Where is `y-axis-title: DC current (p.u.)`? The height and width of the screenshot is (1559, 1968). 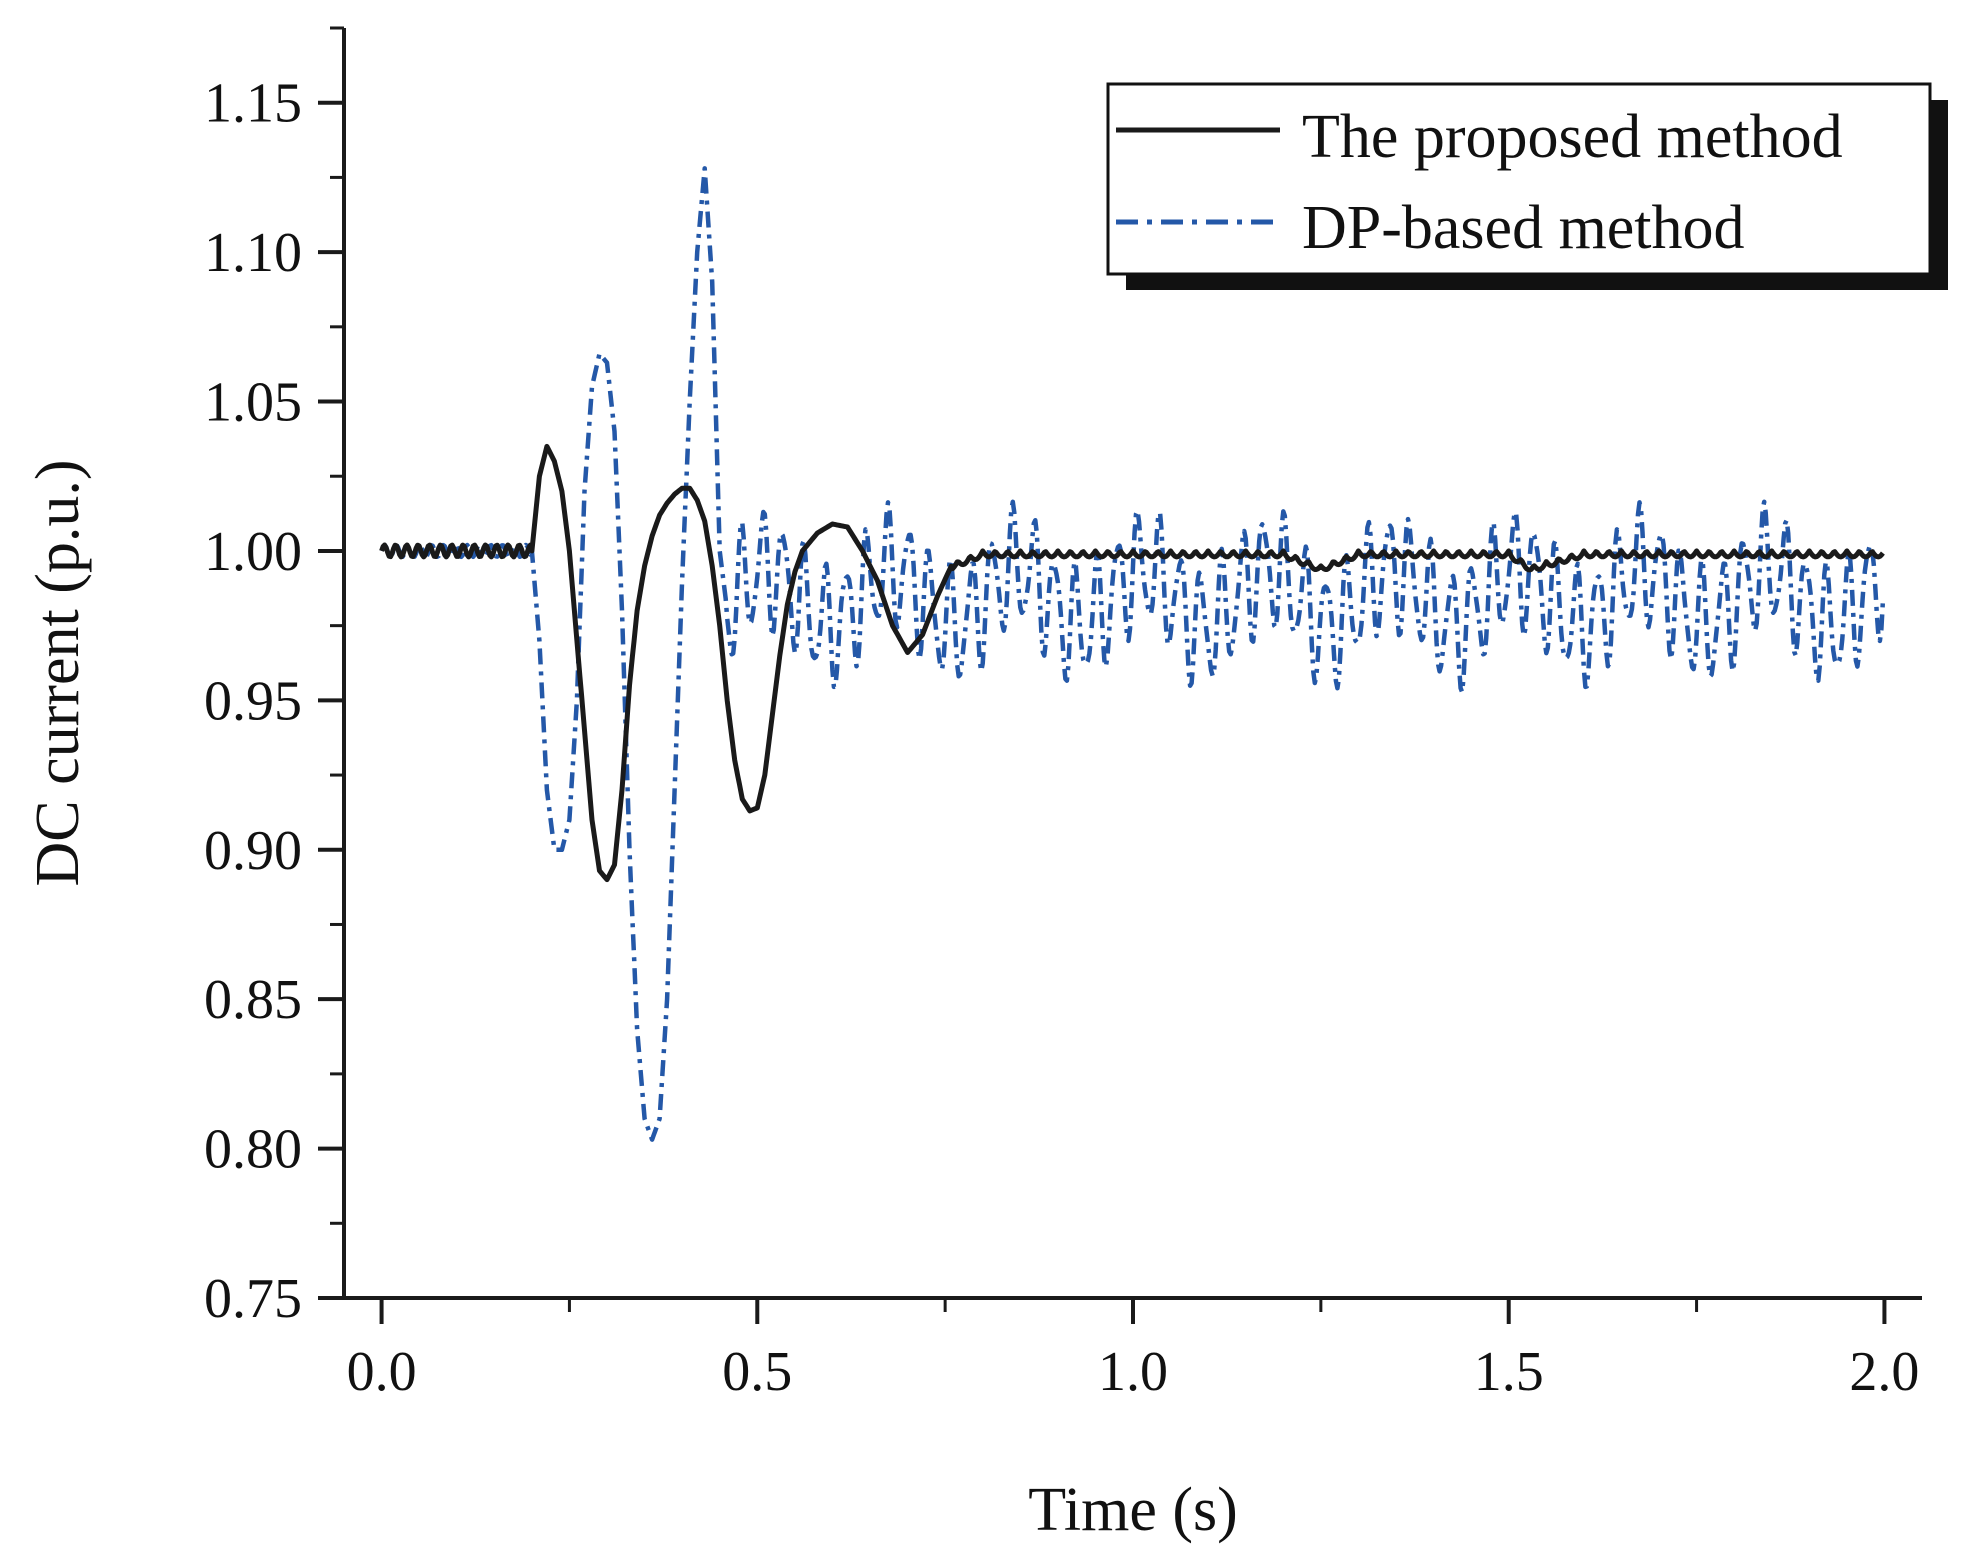 y-axis-title: DC current (p.u.) is located at coordinates (58, 673).